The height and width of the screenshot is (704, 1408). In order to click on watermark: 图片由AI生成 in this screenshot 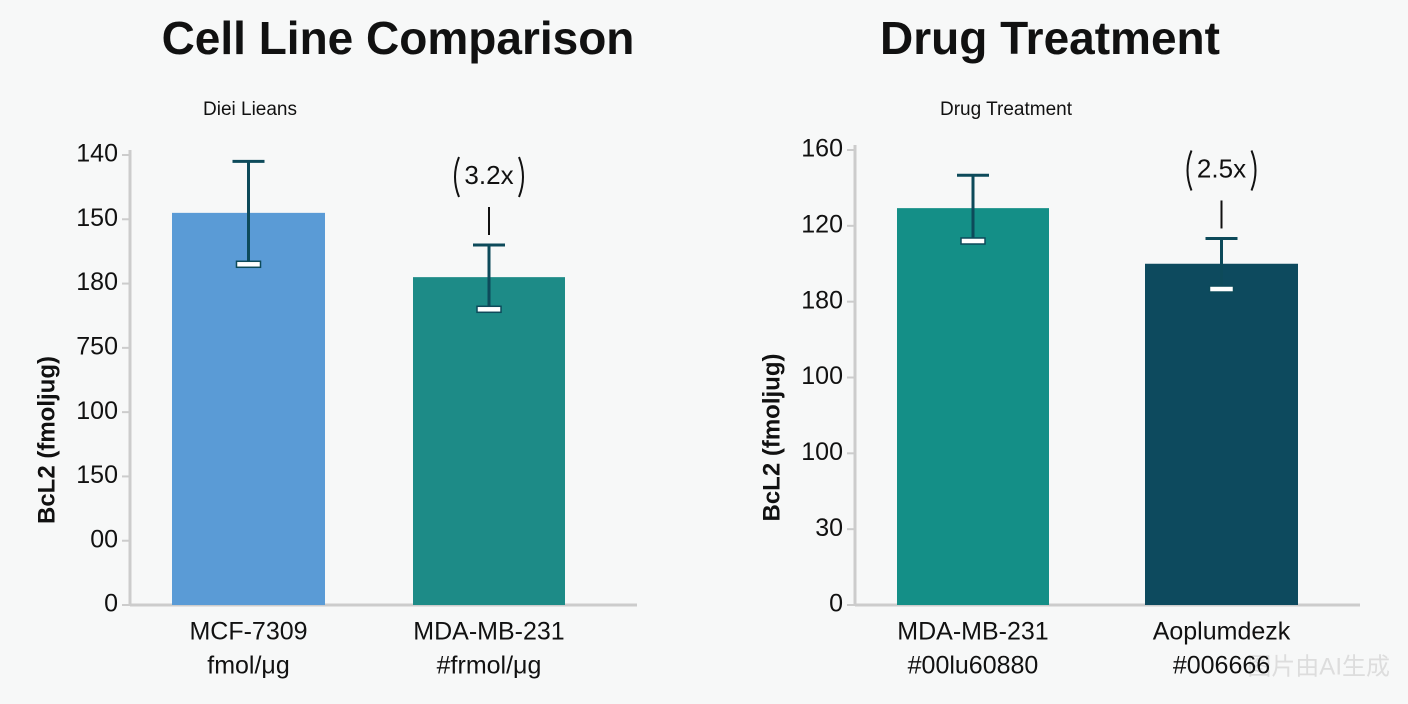, I will do `click(1318, 666)`.